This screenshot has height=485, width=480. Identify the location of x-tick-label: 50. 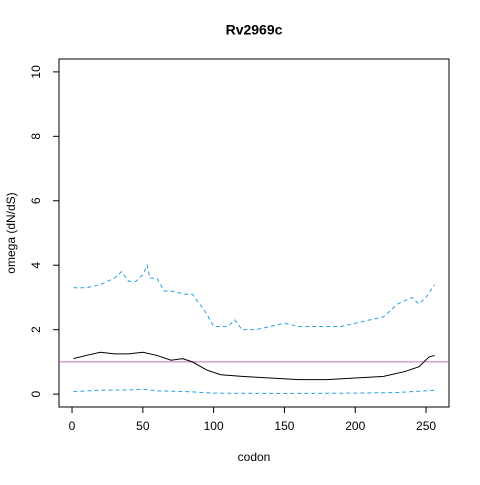
(143, 426).